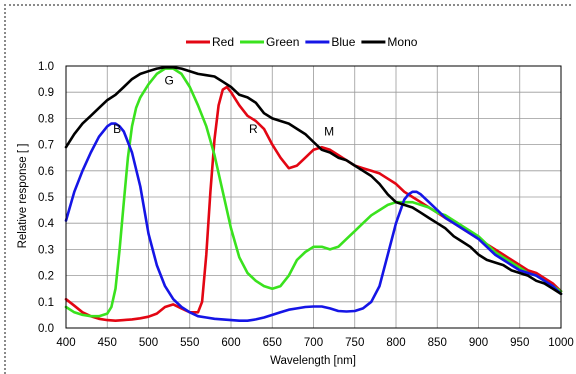  I want to click on x-tick-label: 800, so click(395, 343).